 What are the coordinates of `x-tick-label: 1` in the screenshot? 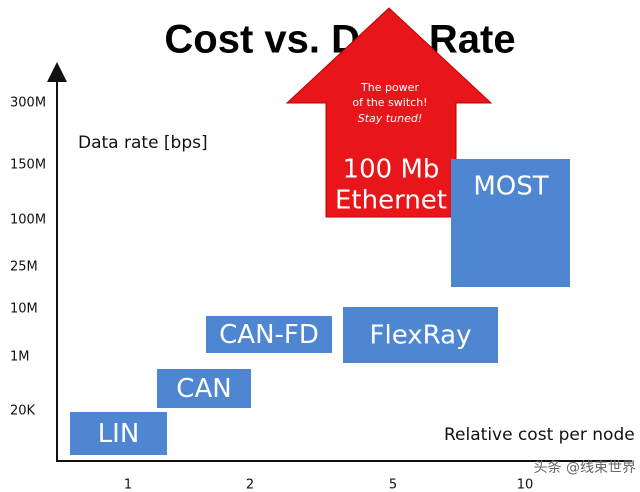 It's located at (128, 485).